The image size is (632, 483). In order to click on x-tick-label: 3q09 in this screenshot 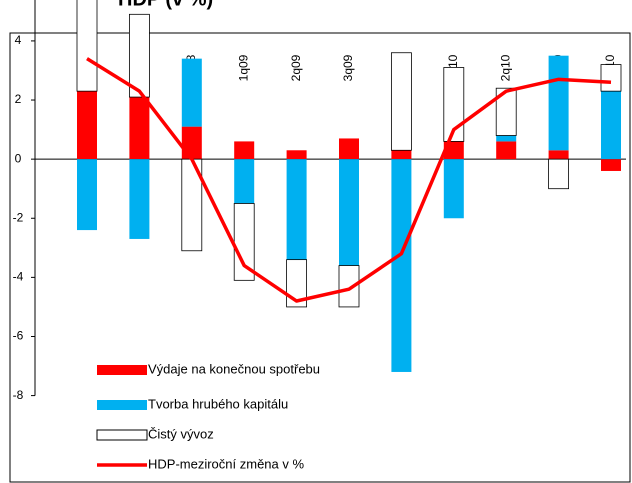, I will do `click(348, 67)`.